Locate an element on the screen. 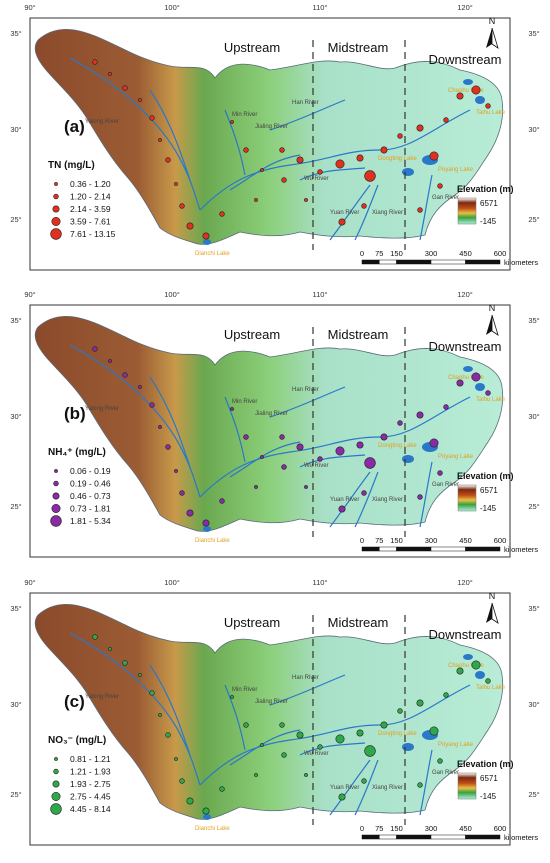  region-label: Downstream is located at coordinates (465, 634).